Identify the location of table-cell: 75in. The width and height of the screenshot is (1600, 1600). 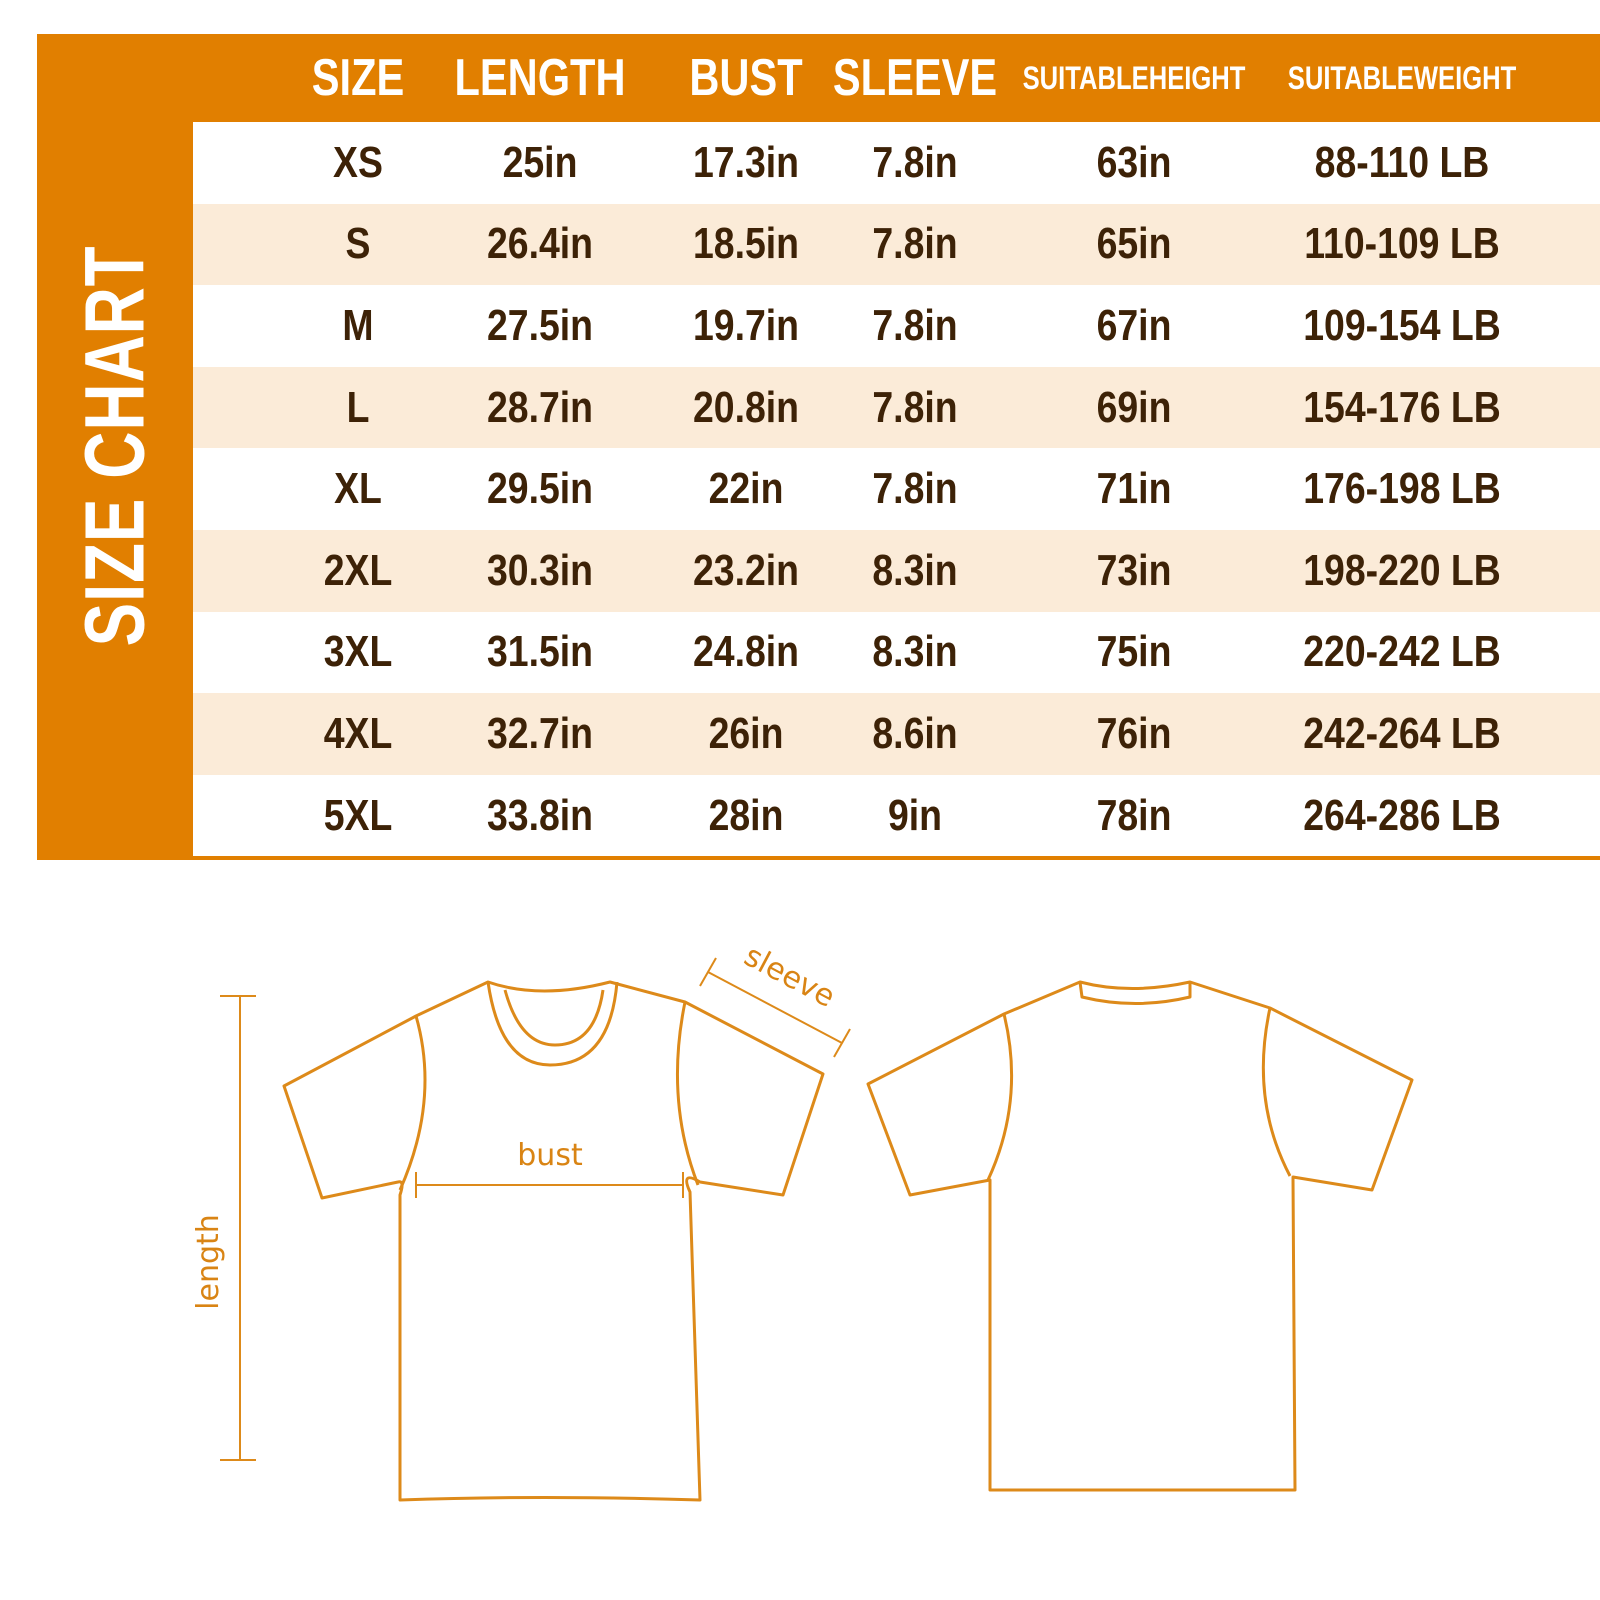
(1134, 652).